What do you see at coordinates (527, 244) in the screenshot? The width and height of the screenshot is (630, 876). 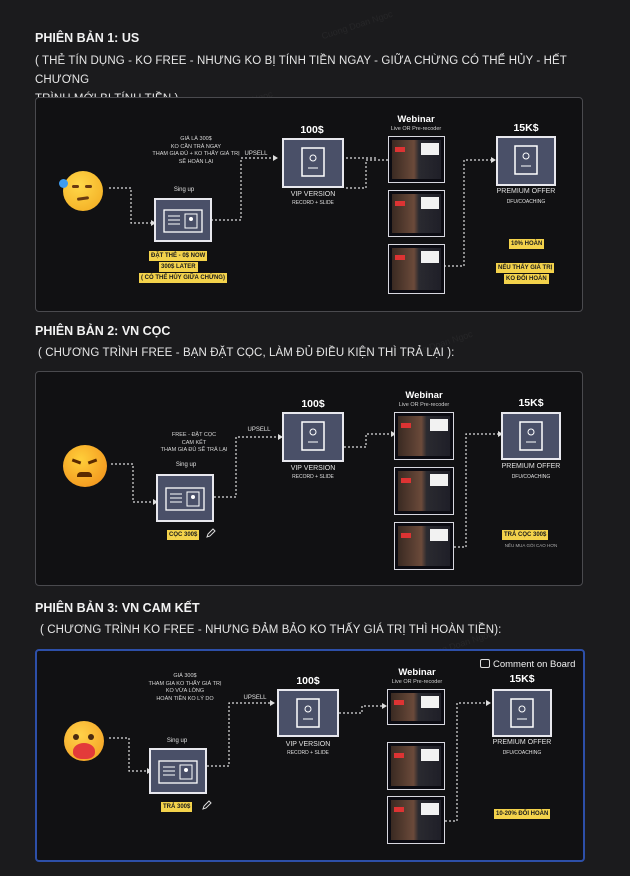 I see `premium-highlight-1: 10% HOÀN` at bounding box center [527, 244].